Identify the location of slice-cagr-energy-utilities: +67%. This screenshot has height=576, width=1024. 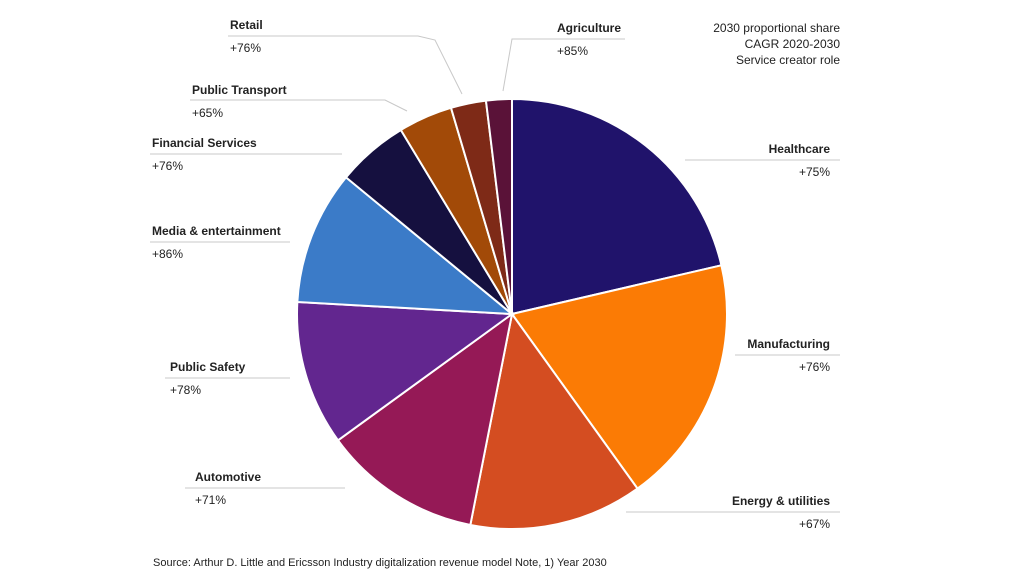
(814, 524).